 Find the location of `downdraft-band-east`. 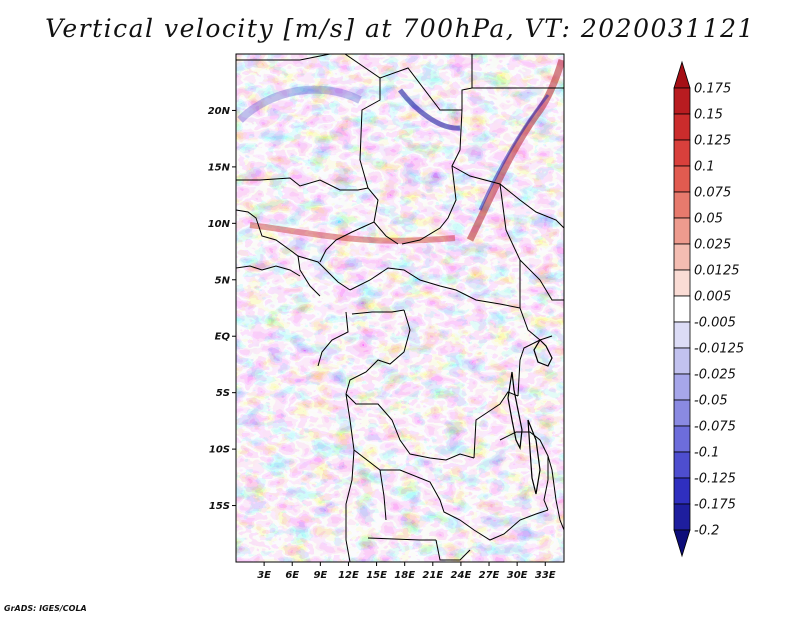

downdraft-band-east is located at coordinates (514, 152).